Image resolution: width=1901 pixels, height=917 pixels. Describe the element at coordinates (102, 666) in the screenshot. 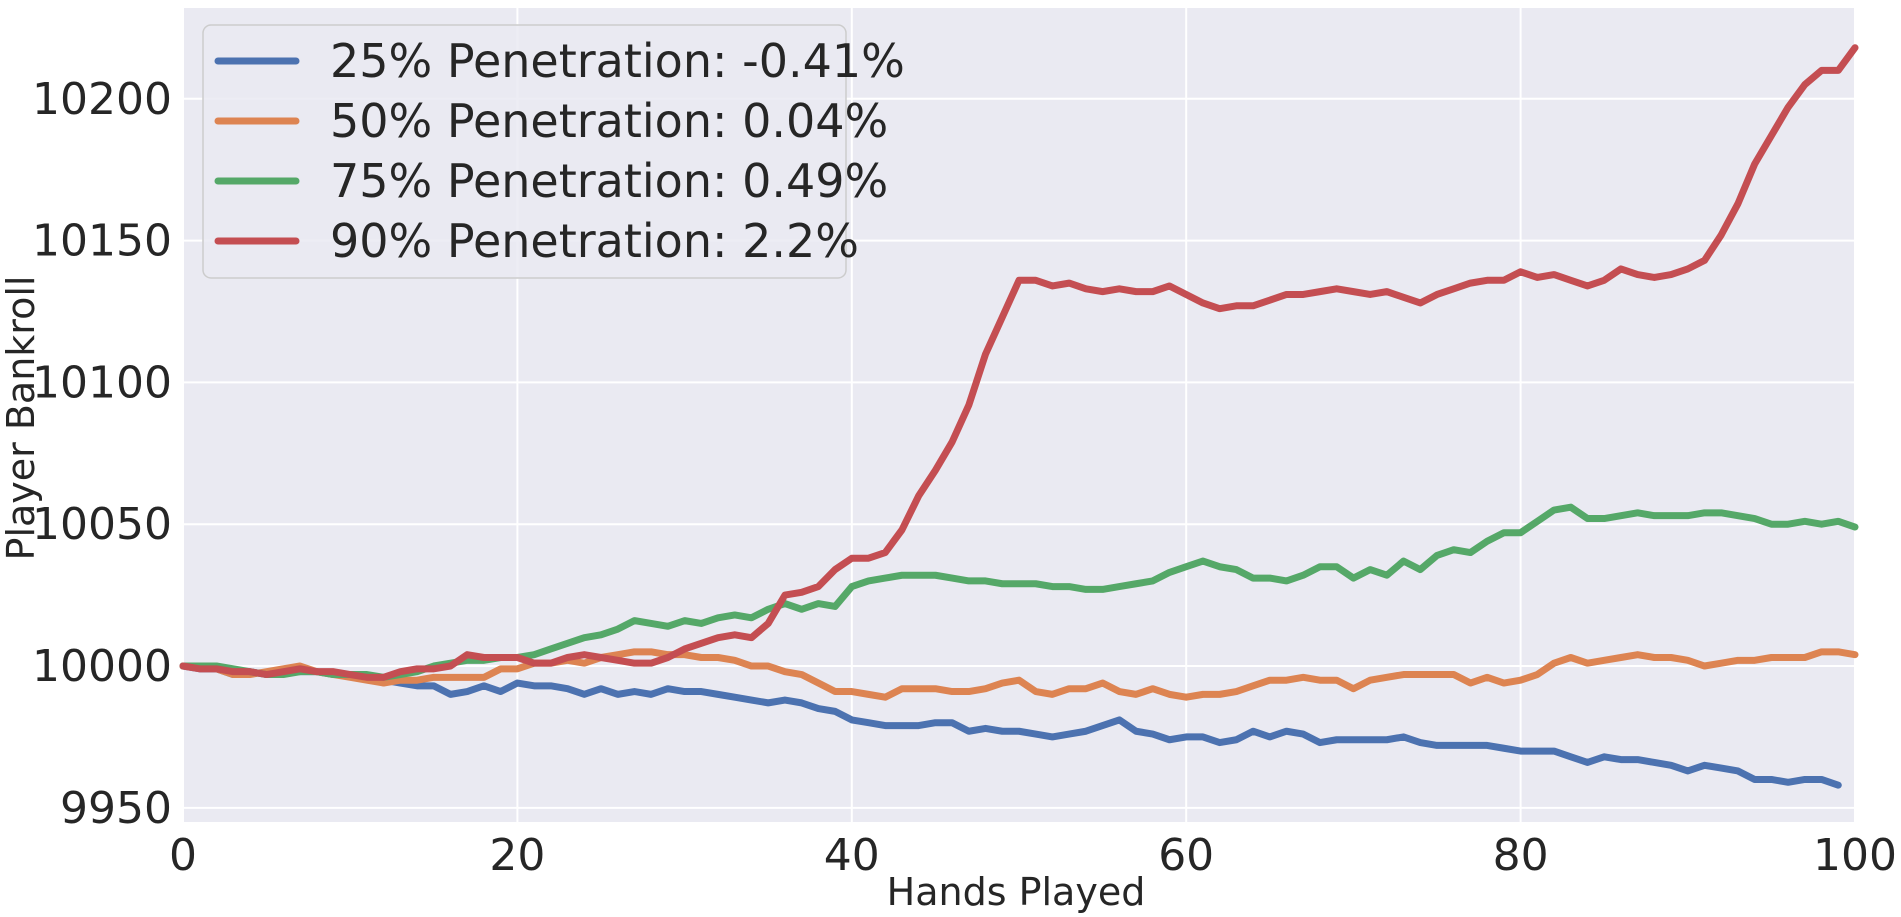

I see `y-tick-label: 10000` at that location.